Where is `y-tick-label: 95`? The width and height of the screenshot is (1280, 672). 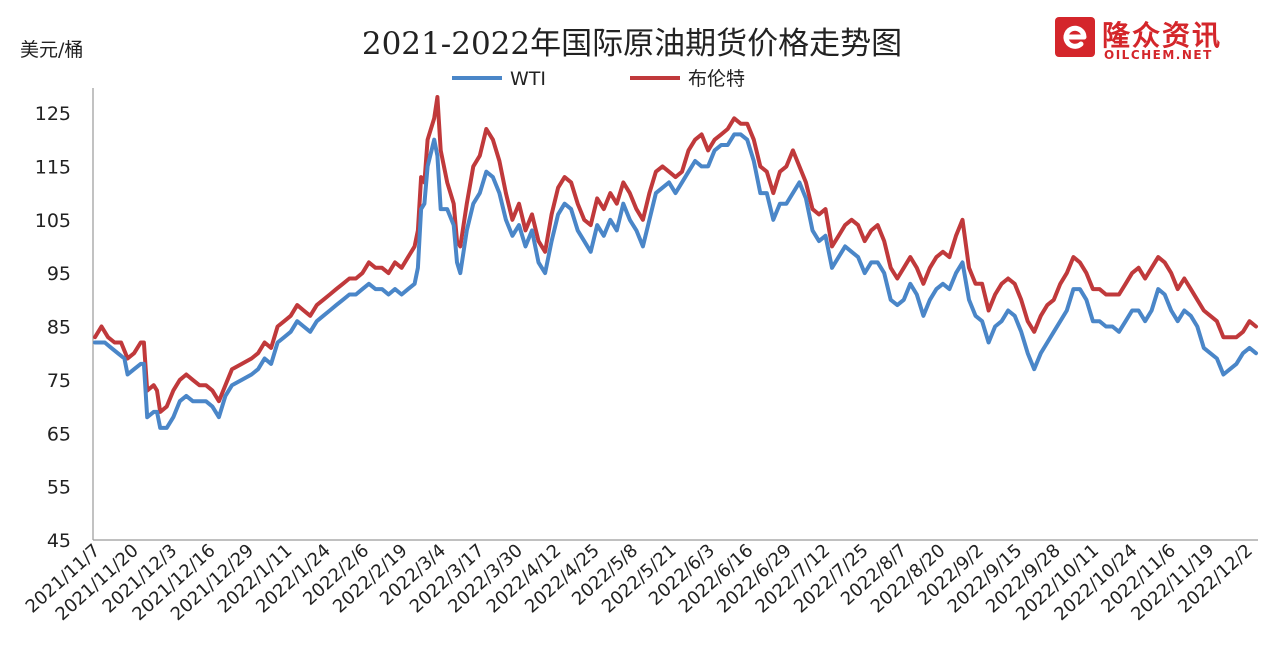 y-tick-label: 95 is located at coordinates (59, 274).